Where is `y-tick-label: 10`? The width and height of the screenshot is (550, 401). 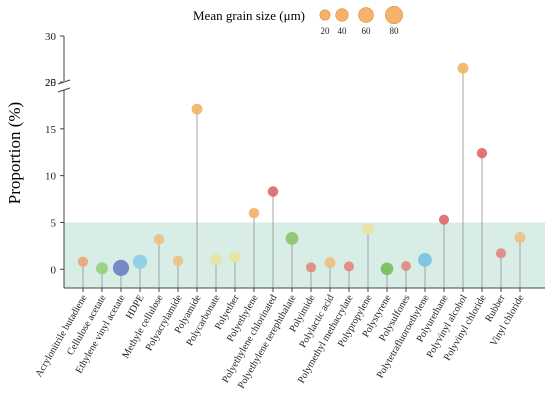
y-tick-label: 10 is located at coordinates (51, 177).